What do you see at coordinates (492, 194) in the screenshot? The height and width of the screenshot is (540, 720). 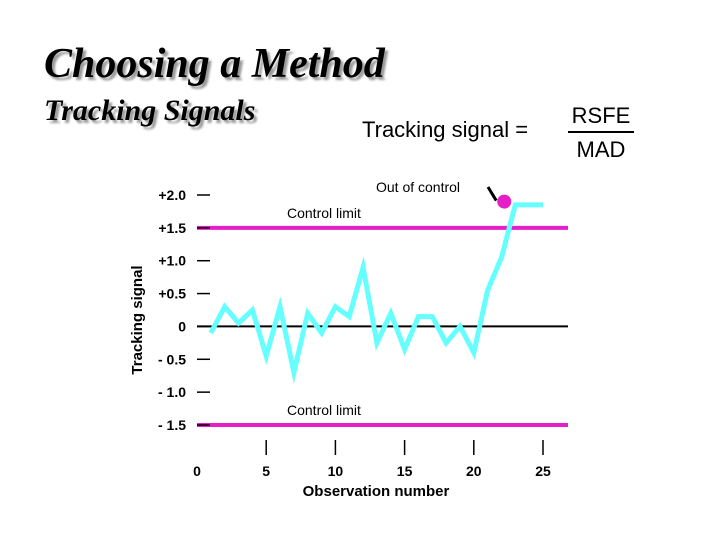 I see `annotation-pointer` at bounding box center [492, 194].